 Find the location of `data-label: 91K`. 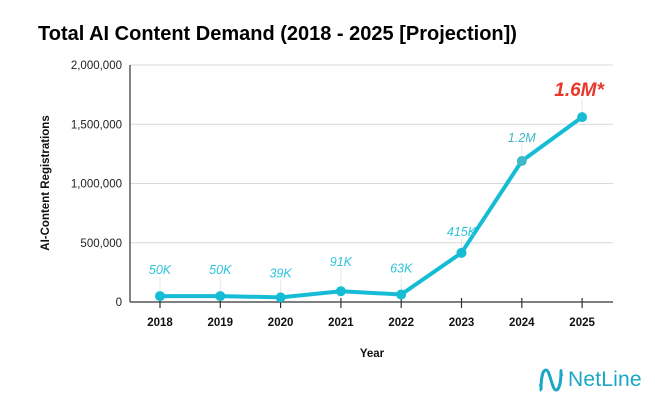

data-label: 91K is located at coordinates (341, 262).